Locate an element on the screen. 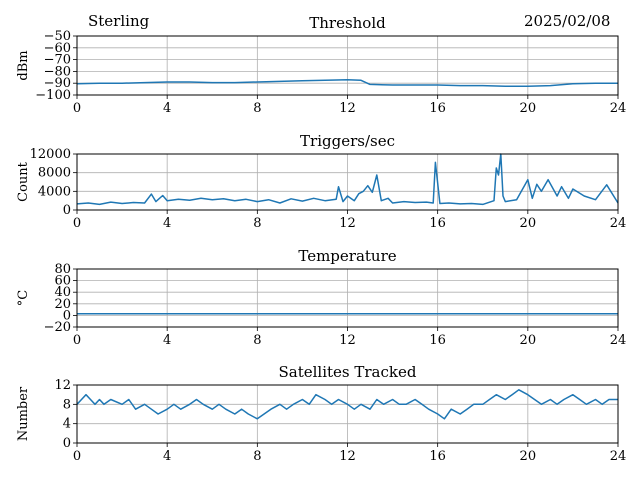 The image size is (640, 480). panel-temperature-ytick-label: 20 is located at coordinates (62, 304).